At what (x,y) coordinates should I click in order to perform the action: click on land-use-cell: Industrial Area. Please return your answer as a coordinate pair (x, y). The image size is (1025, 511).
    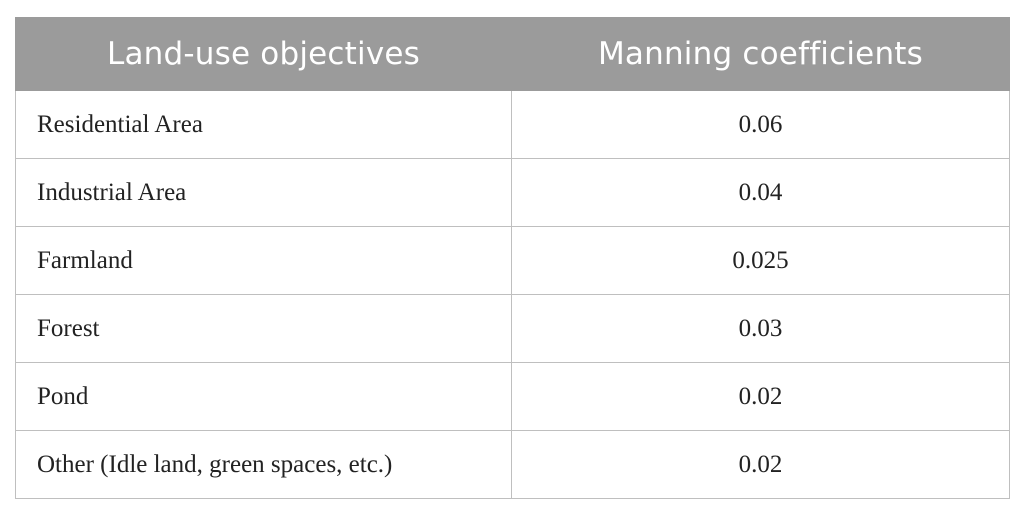
    Looking at the image, I should click on (263, 192).